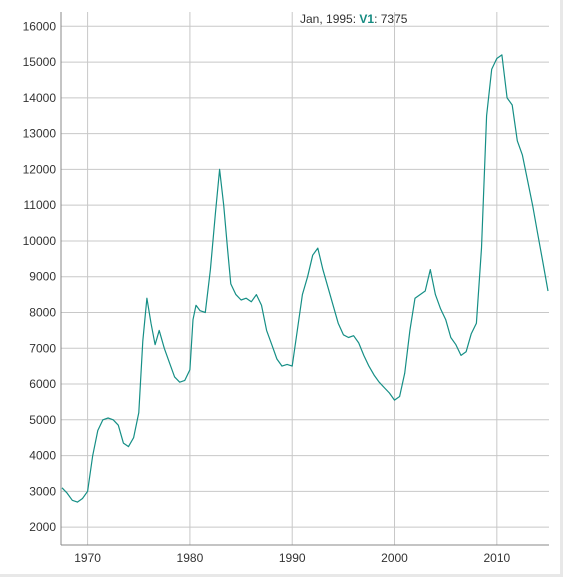  I want to click on legend-date: Jan, 1995, so click(326, 19).